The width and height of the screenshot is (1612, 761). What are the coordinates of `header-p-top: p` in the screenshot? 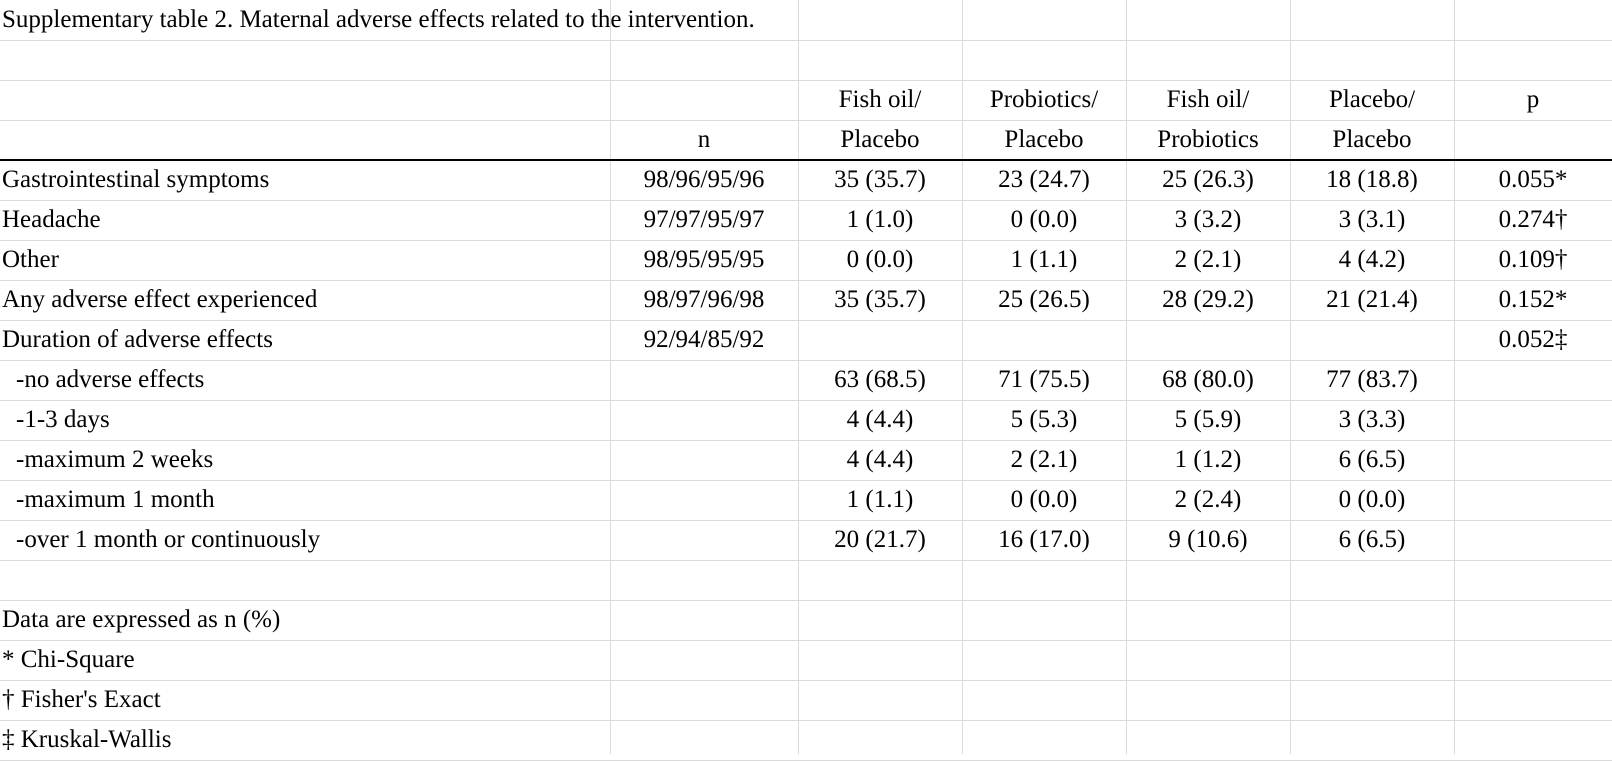 It's located at (1533, 99).